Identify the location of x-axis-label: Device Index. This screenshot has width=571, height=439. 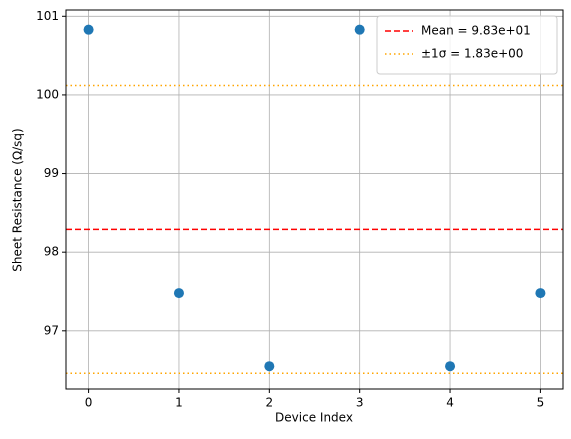
(314, 418).